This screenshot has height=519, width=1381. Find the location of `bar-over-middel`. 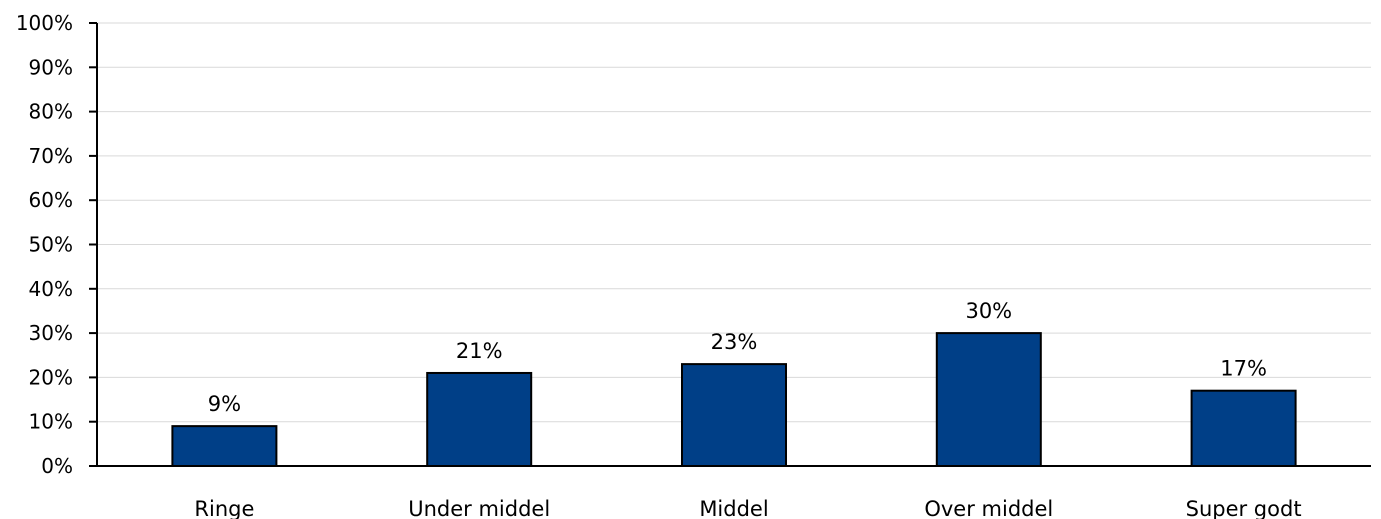

bar-over-middel is located at coordinates (988, 399).